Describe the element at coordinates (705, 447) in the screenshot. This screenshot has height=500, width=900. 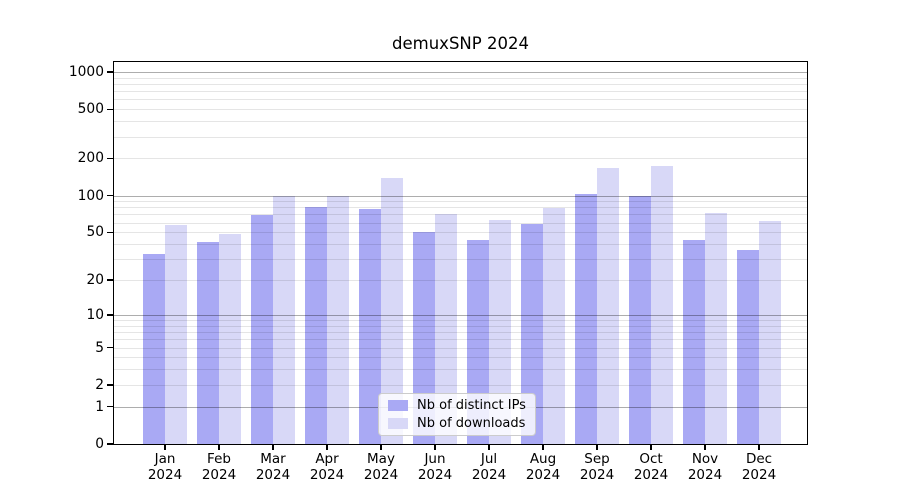
I see `x-tick-nov` at that location.